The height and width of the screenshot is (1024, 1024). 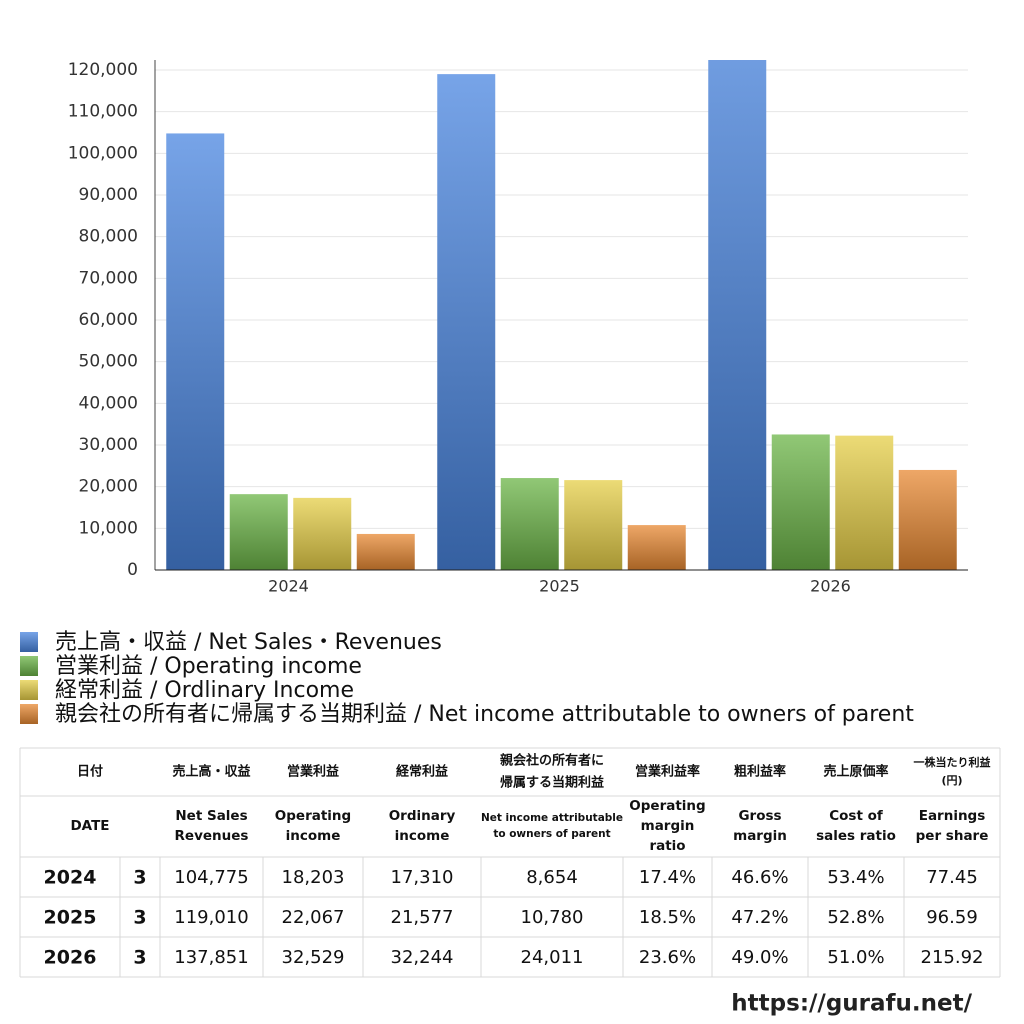 What do you see at coordinates (108, 487) in the screenshot?
I see `y-tick-label: 20,000` at bounding box center [108, 487].